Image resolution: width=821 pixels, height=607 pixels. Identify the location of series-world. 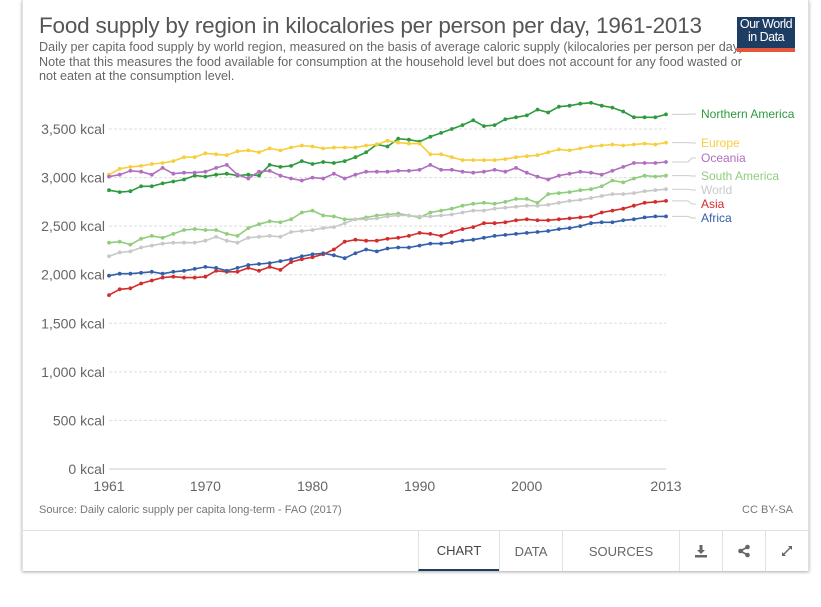
(387, 223).